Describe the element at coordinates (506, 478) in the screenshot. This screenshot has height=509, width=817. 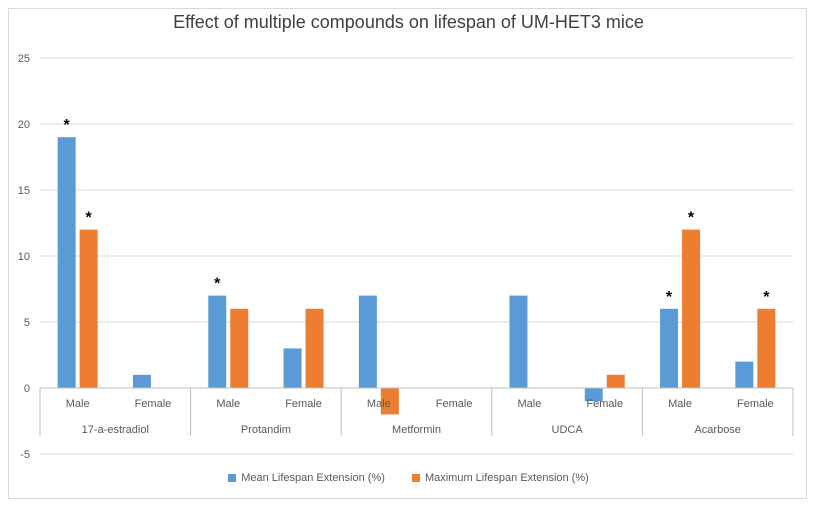
I see `legend-label-max: Maximum Lifespan Extension (%)` at that location.